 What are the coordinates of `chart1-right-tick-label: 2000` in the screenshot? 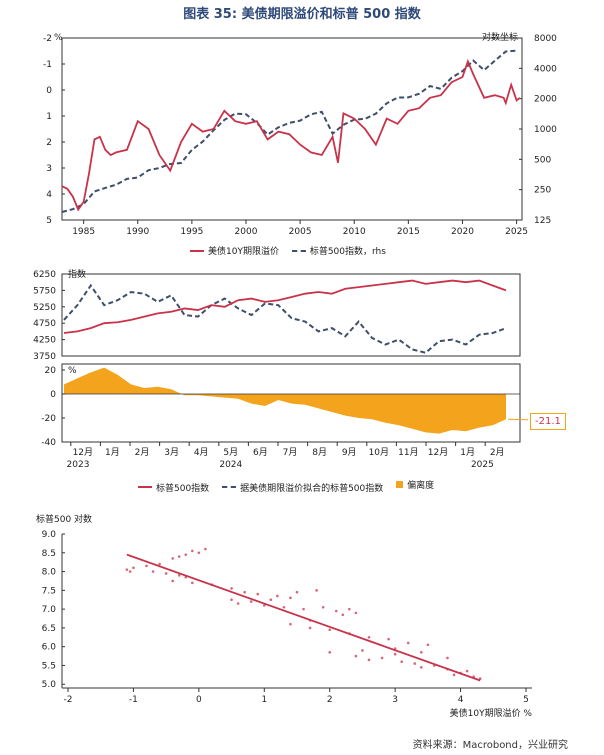 It's located at (545, 100).